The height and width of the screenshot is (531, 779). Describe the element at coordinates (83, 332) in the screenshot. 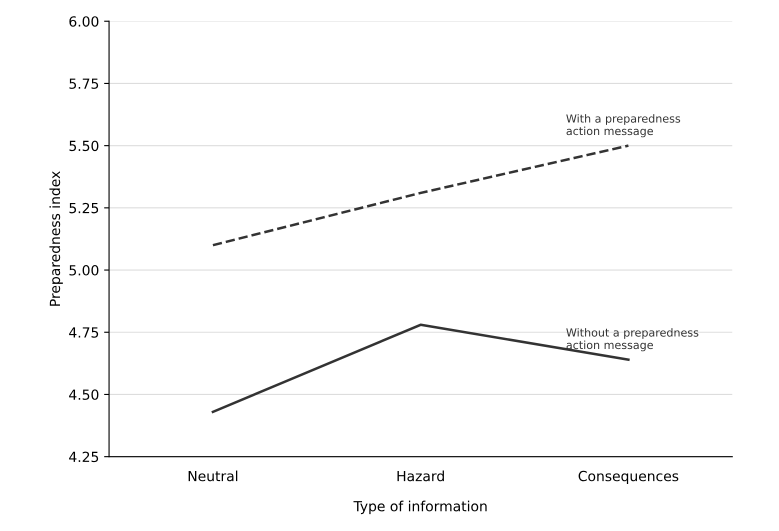

I see `y-tick-label: 4.75` at that location.